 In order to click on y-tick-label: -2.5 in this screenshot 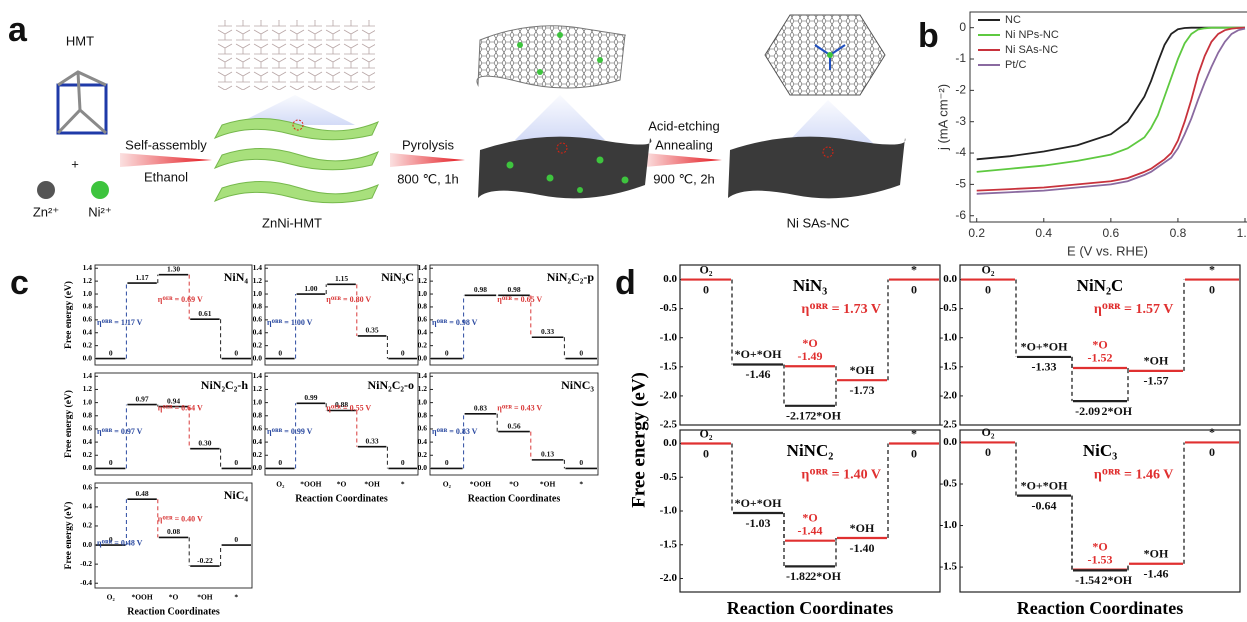, I will do `click(669, 425)`.